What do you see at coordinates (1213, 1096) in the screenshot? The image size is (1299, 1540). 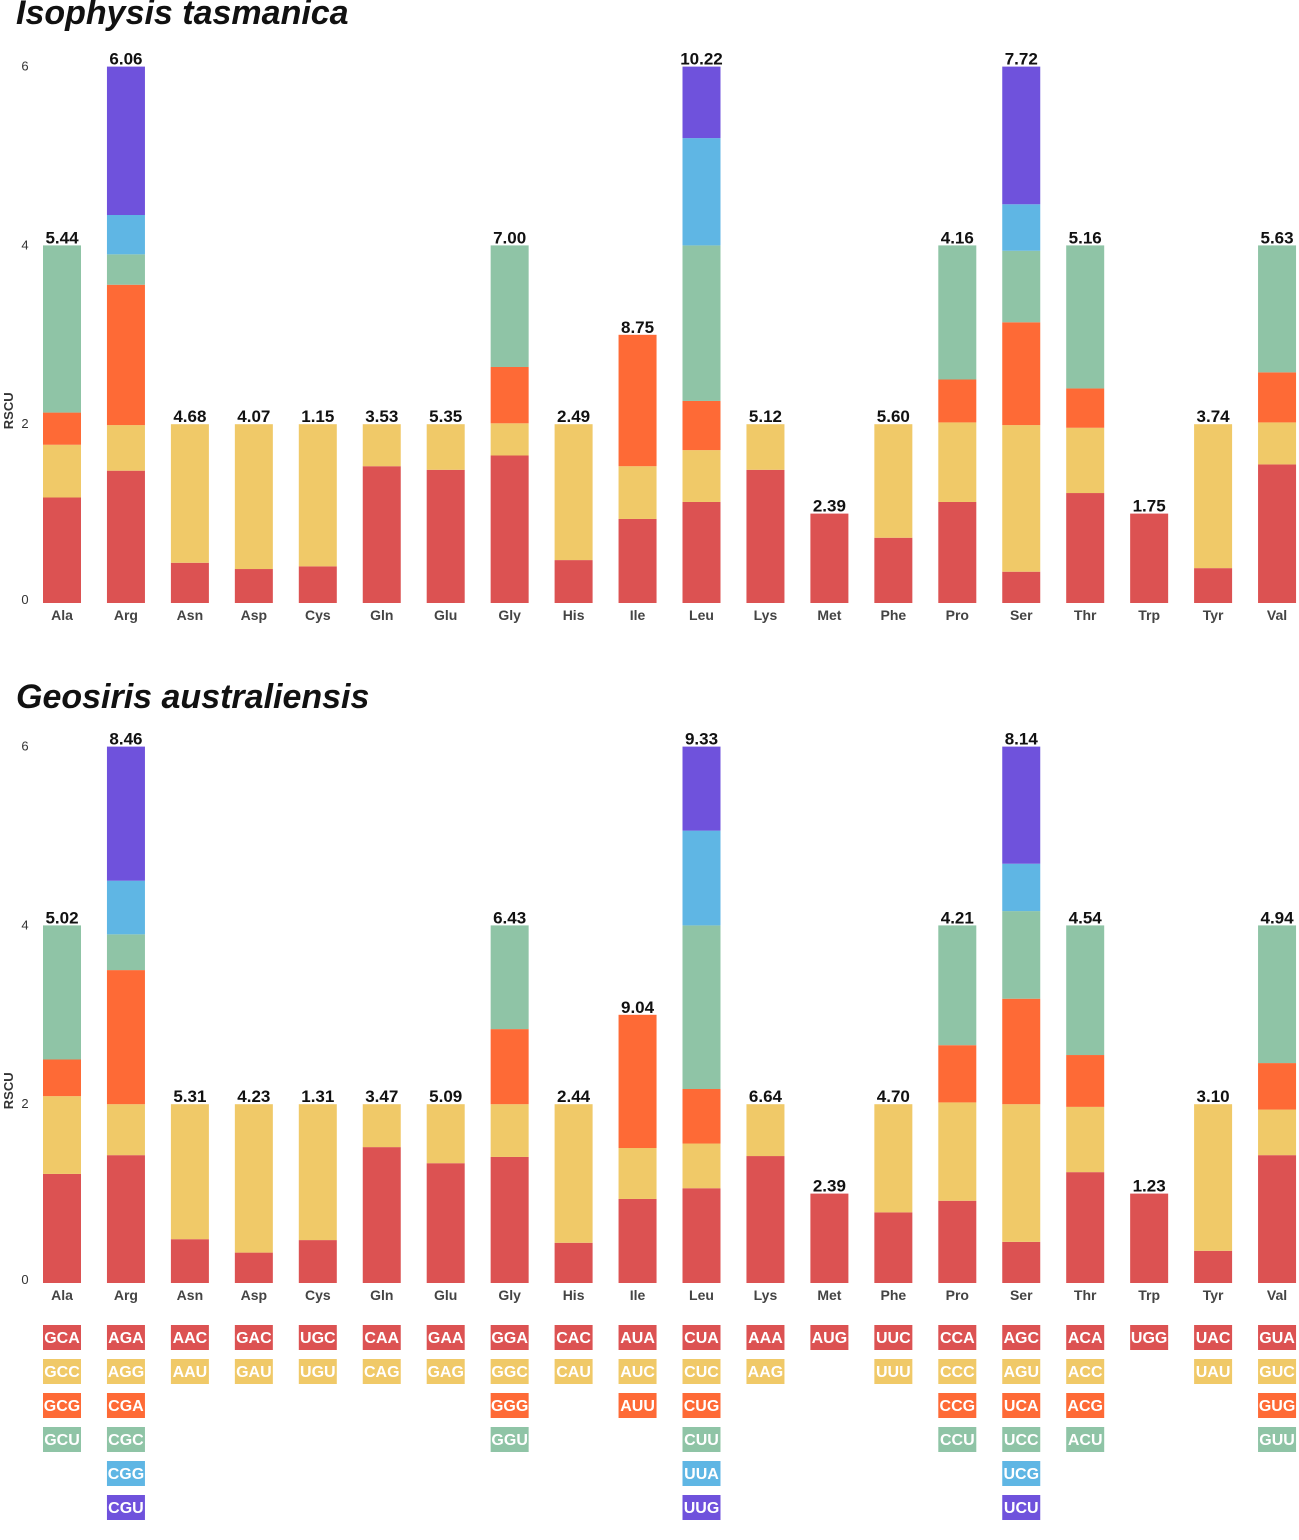 I see `bar-value-label: 3.10` at bounding box center [1213, 1096].